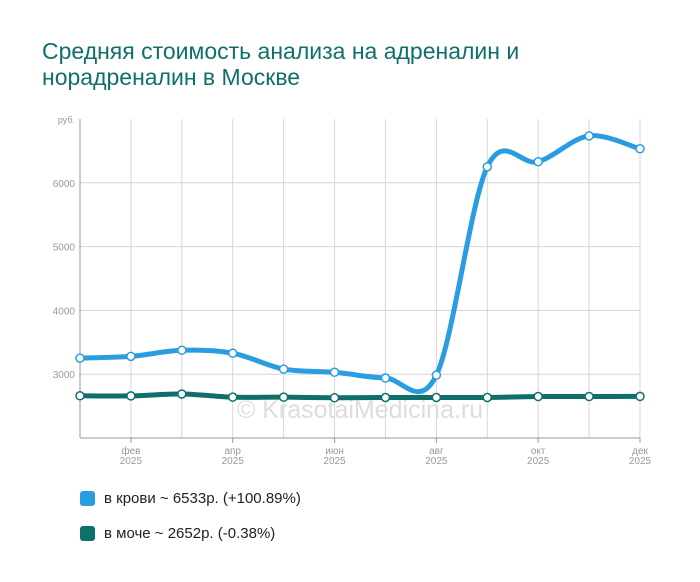 The image size is (700, 582). Describe the element at coordinates (334, 451) in the screenshot. I see `x-tick-label-month: июн` at that location.